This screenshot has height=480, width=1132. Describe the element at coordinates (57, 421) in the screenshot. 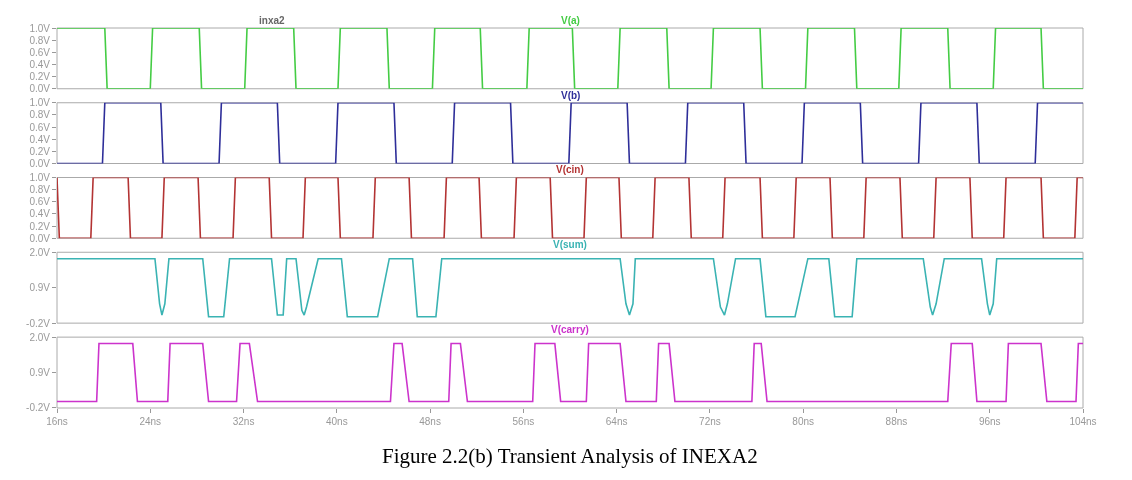

I see `x-tick-label: 16ns` at that location.